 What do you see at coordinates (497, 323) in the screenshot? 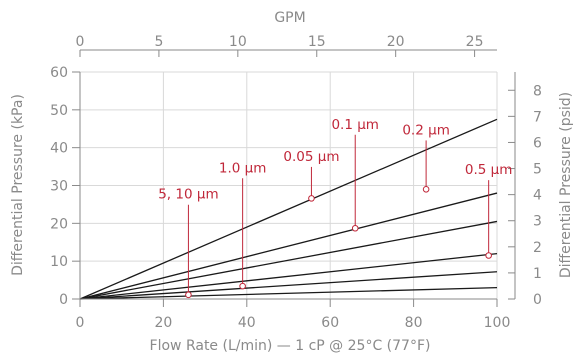
I see `x-tick-label: 100` at bounding box center [497, 323].